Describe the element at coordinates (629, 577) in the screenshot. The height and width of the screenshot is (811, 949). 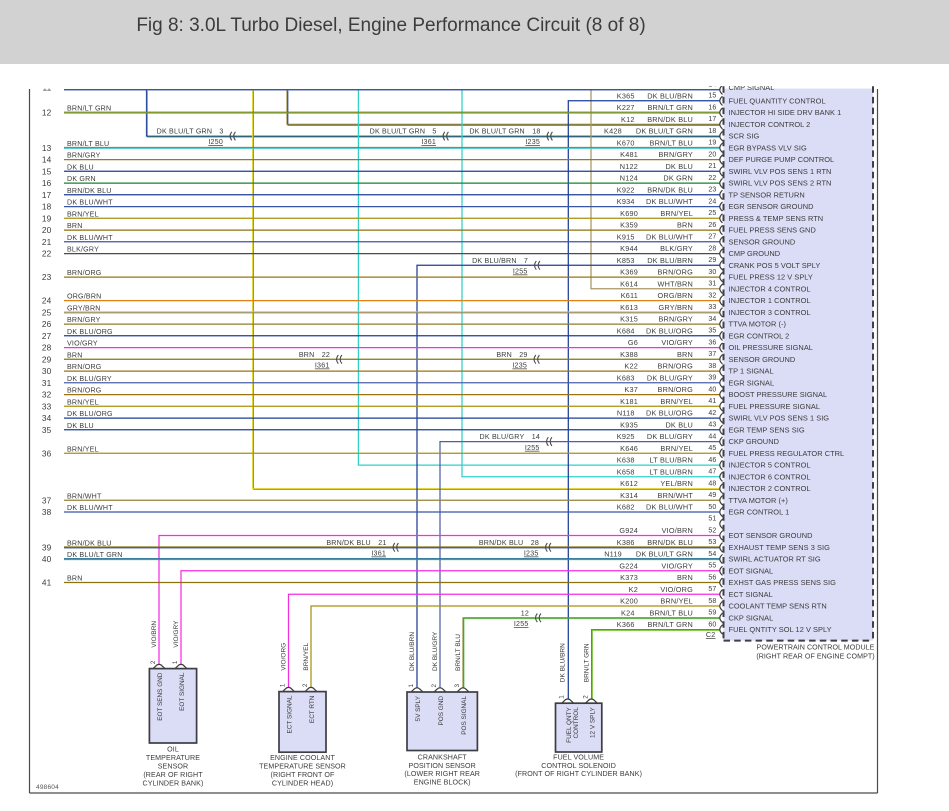
I see `svg-text: K373` at that location.